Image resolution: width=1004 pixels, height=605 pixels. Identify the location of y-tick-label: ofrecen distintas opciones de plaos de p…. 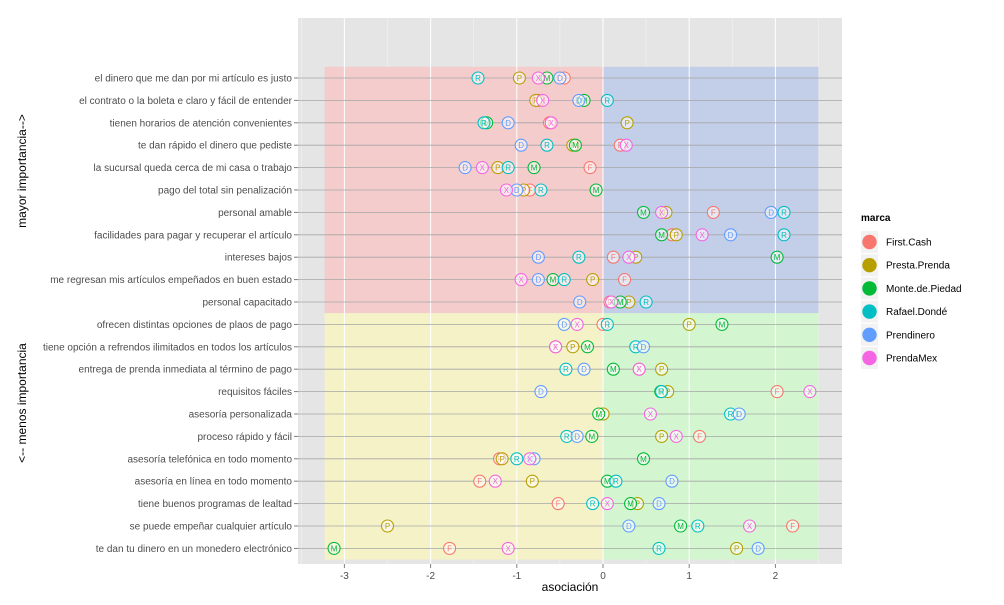
(195, 325).